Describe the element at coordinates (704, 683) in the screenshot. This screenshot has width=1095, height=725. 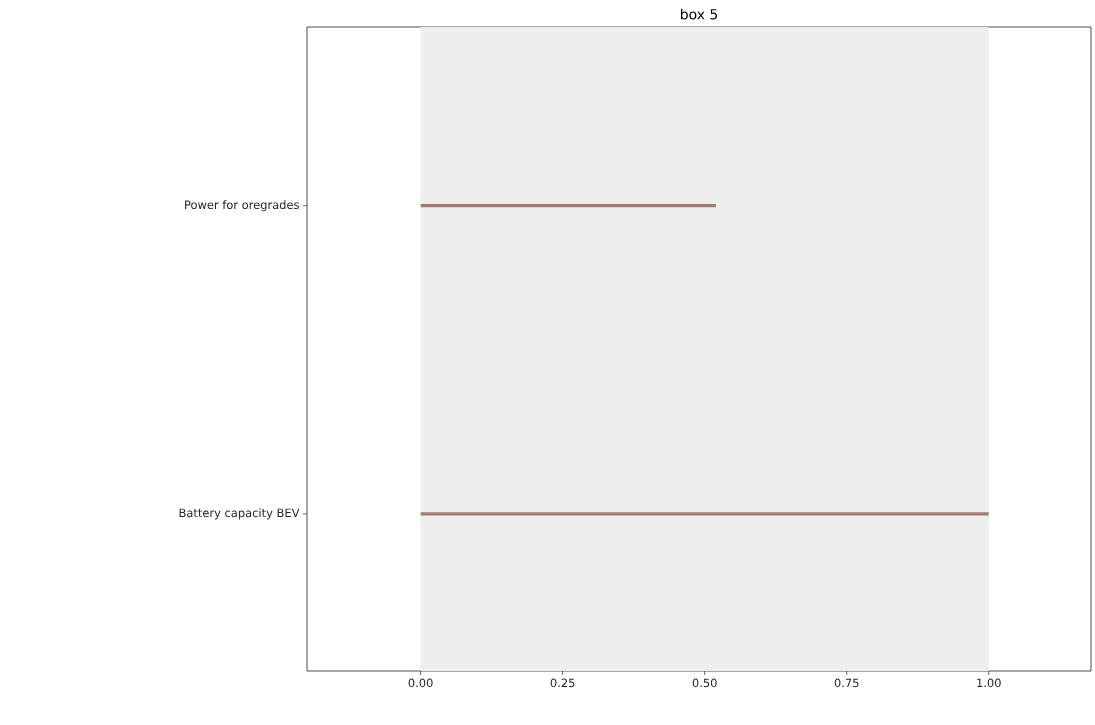
I see `x-tick-label: 0.50` at that location.